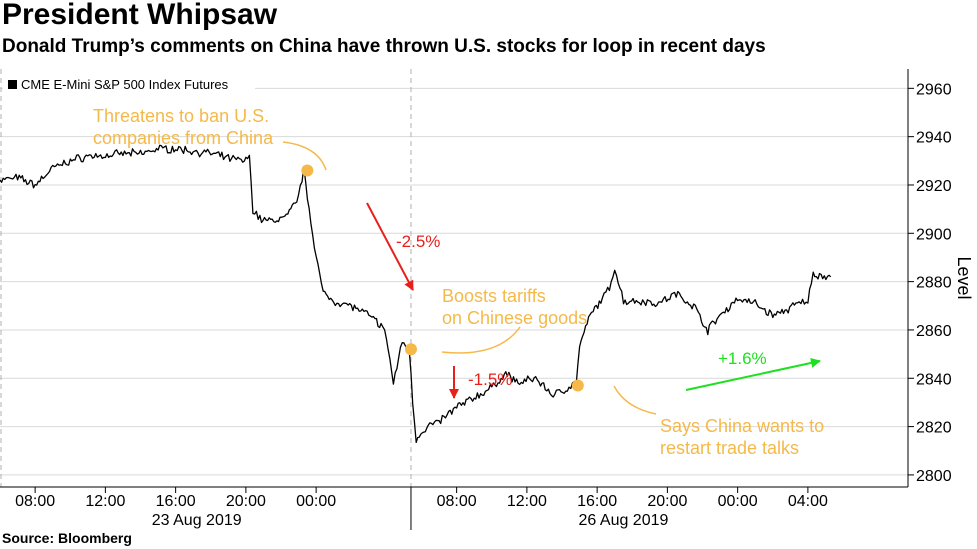  Describe the element at coordinates (410, 349) in the screenshot. I see `annotation-tariffs-dot` at that location.